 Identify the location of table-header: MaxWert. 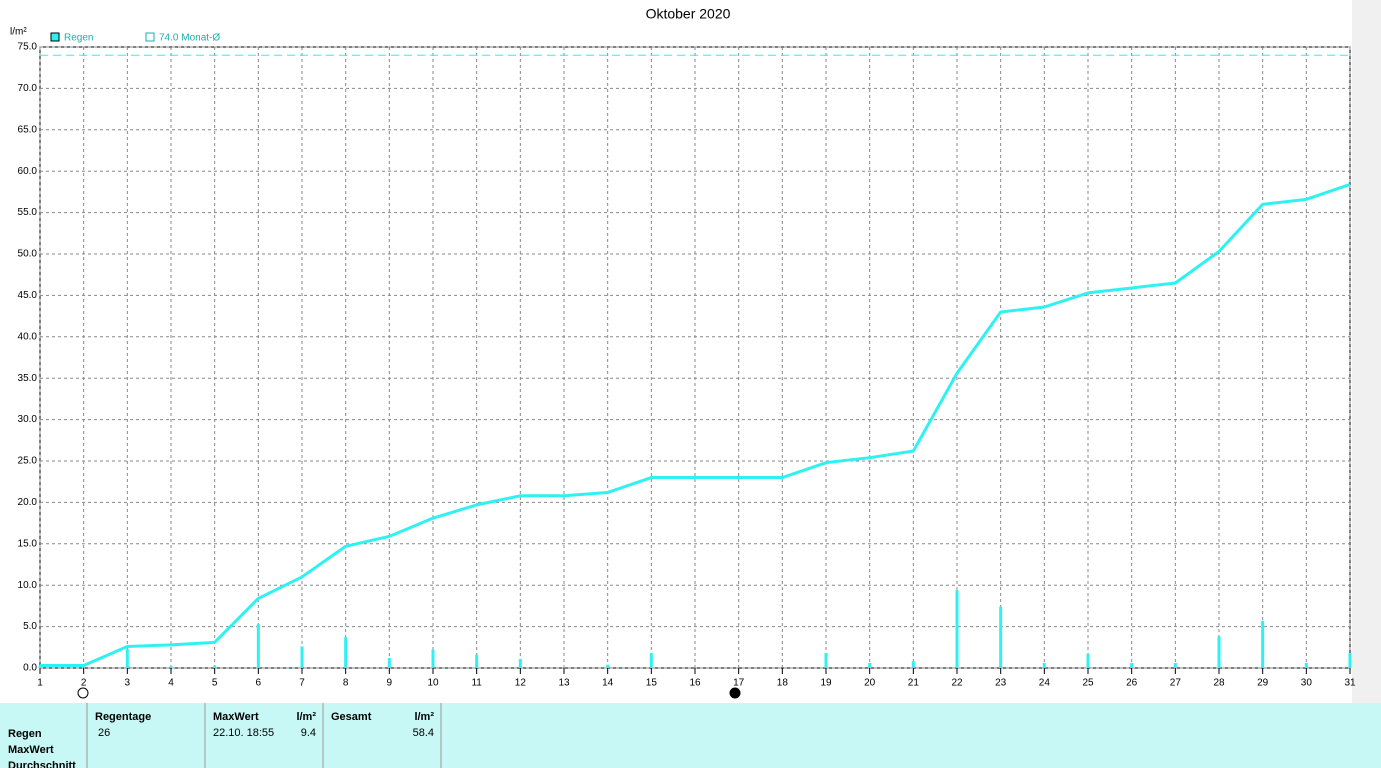
(236, 717).